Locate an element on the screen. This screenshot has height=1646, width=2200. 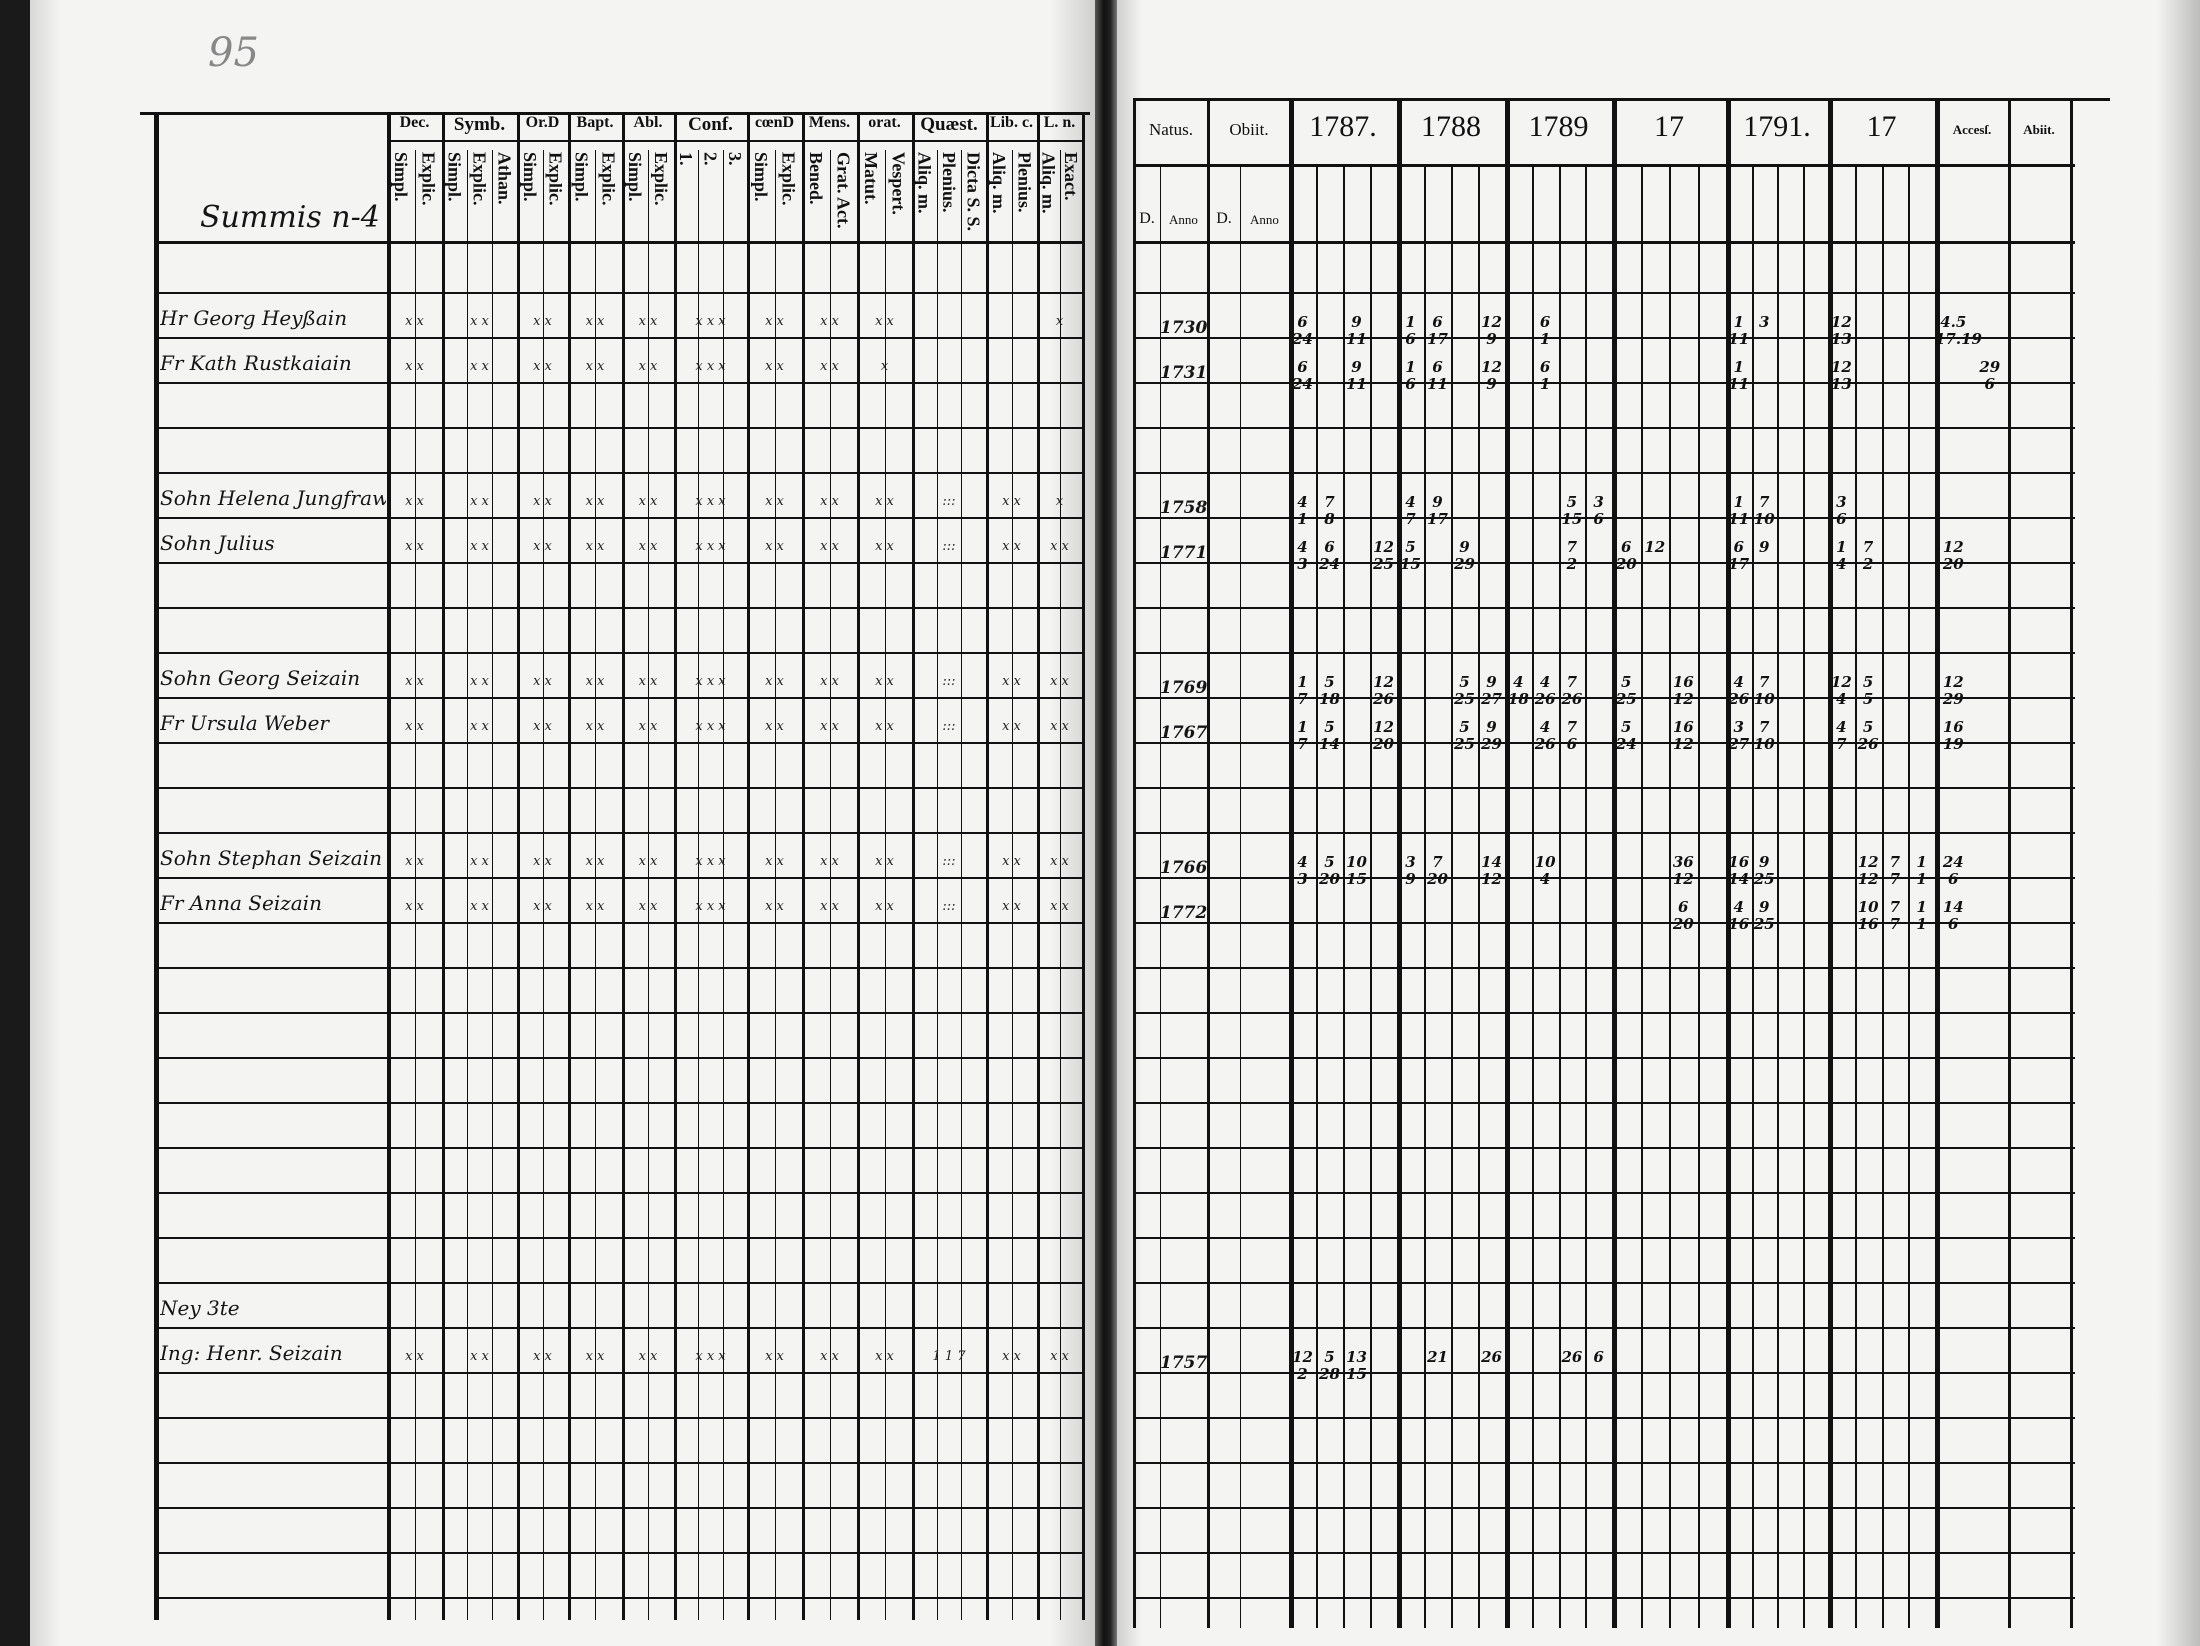
register-entry: 7 7 is located at coordinates (1895, 870).